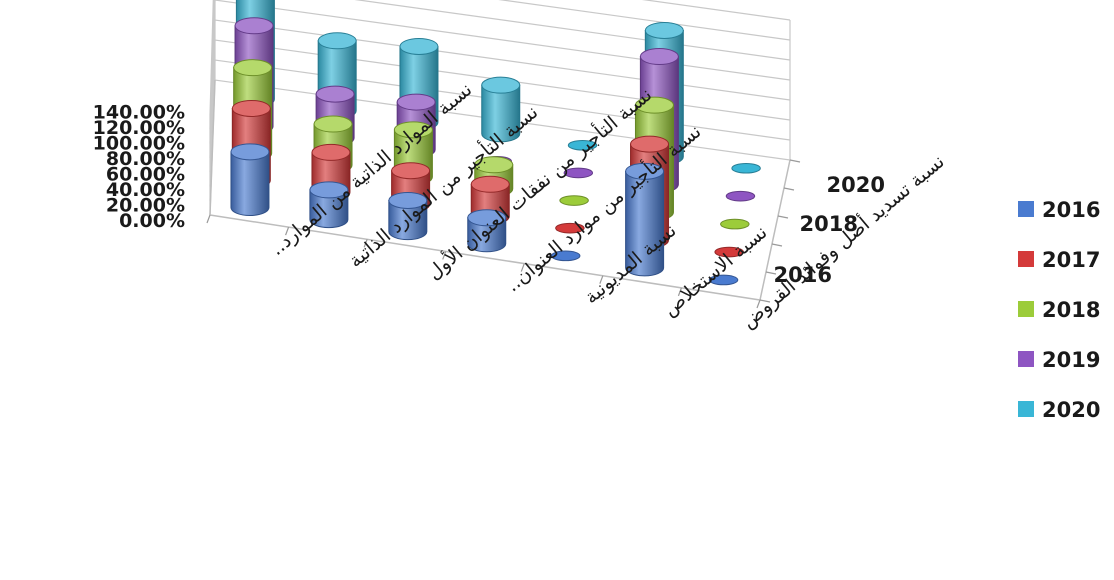 The height and width of the screenshot is (580, 1114). I want to click on legend: 2016 2017 2018 2019 2020, so click(1059, 310).